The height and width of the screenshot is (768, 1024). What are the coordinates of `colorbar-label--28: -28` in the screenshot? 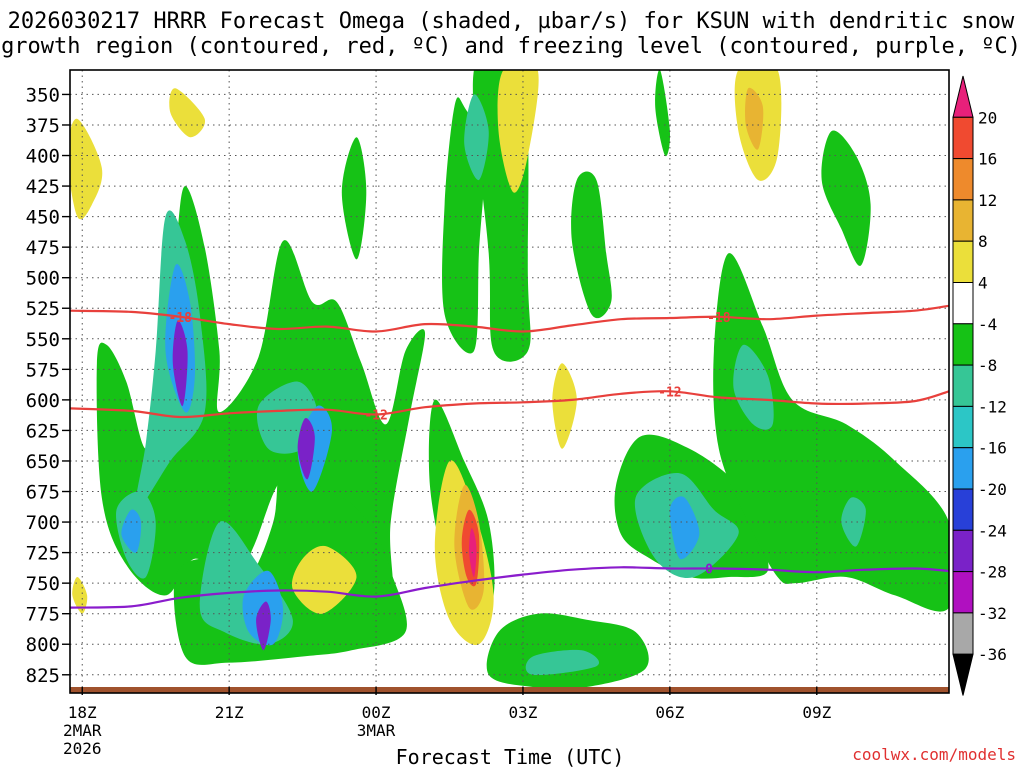 It's located at (992, 572).